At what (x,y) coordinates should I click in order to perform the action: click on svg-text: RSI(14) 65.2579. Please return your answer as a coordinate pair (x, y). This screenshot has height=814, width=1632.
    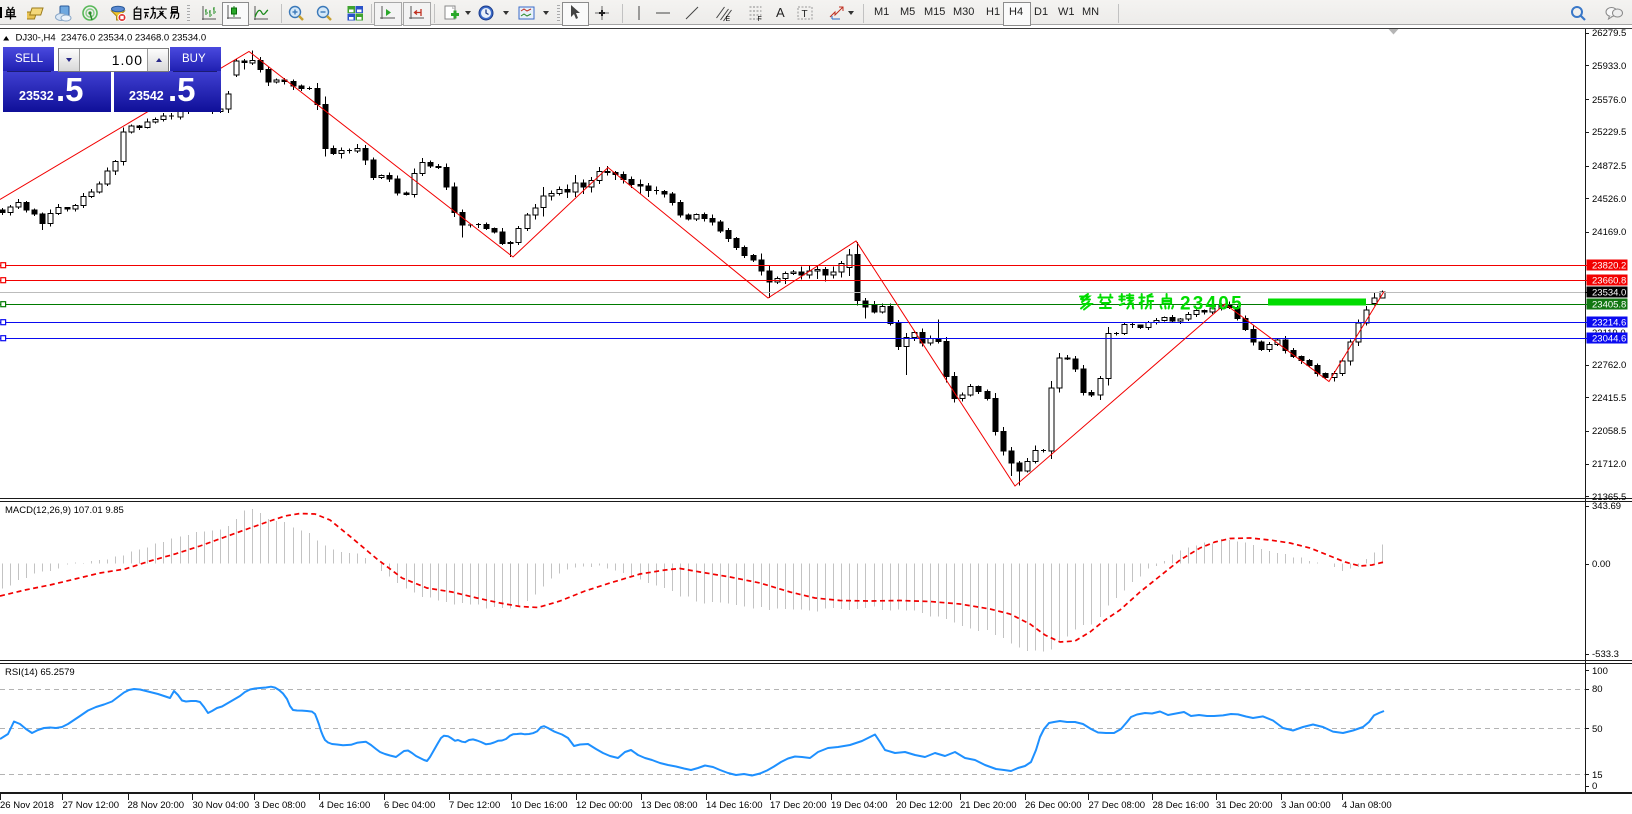
    Looking at the image, I should click on (40, 672).